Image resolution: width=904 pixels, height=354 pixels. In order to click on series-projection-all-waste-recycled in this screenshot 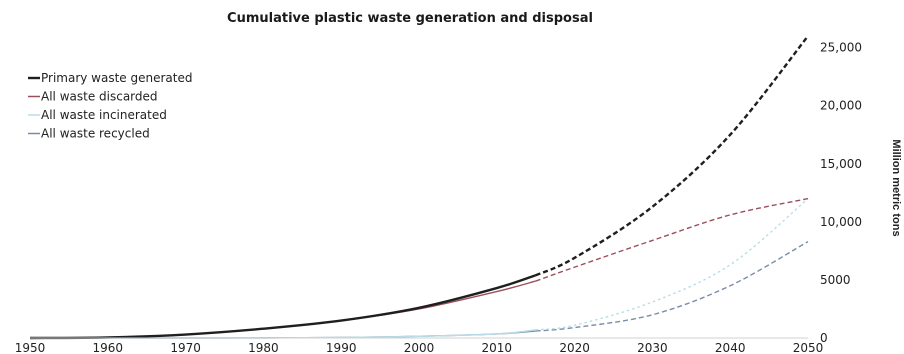, I will do `click(672, 286)`.